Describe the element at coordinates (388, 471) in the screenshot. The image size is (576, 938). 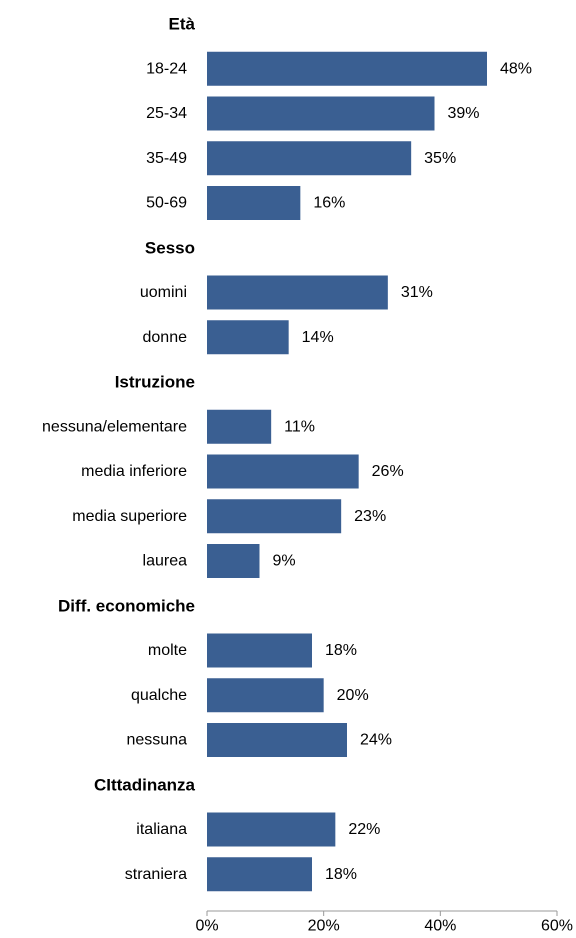
I see `value-label: 26%` at that location.